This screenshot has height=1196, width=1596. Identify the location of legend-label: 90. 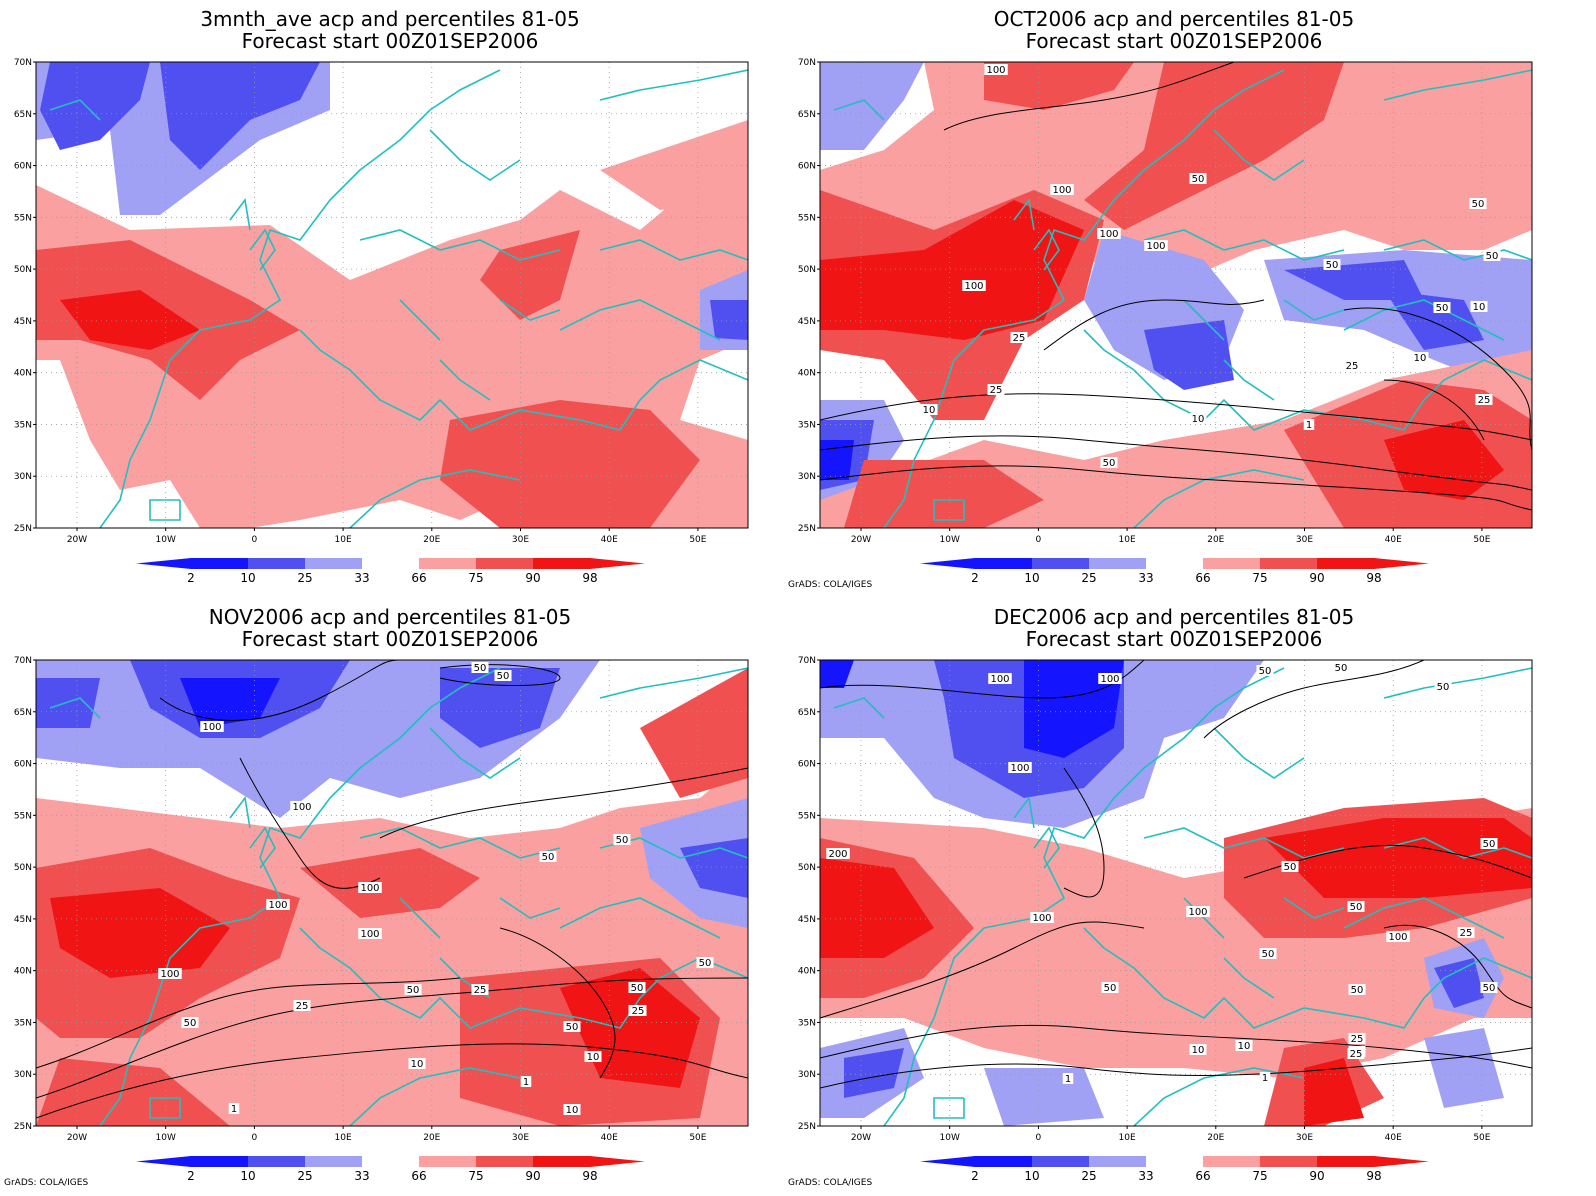
(1316, 578).